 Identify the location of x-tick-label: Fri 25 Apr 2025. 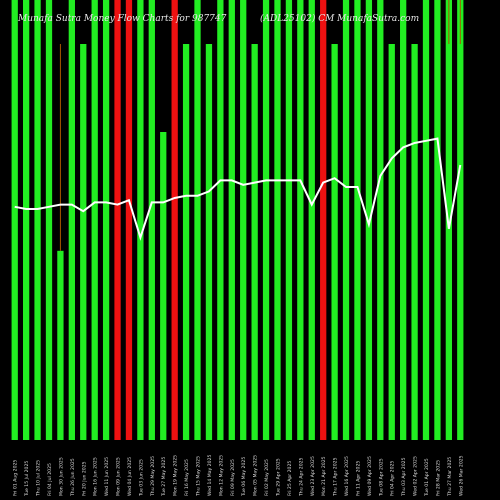
(290, 478).